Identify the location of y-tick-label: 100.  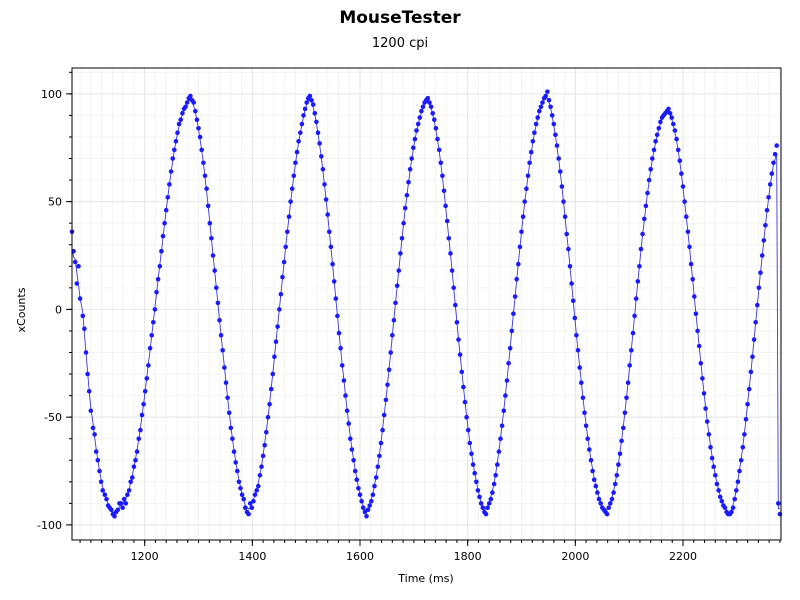
(51, 94).